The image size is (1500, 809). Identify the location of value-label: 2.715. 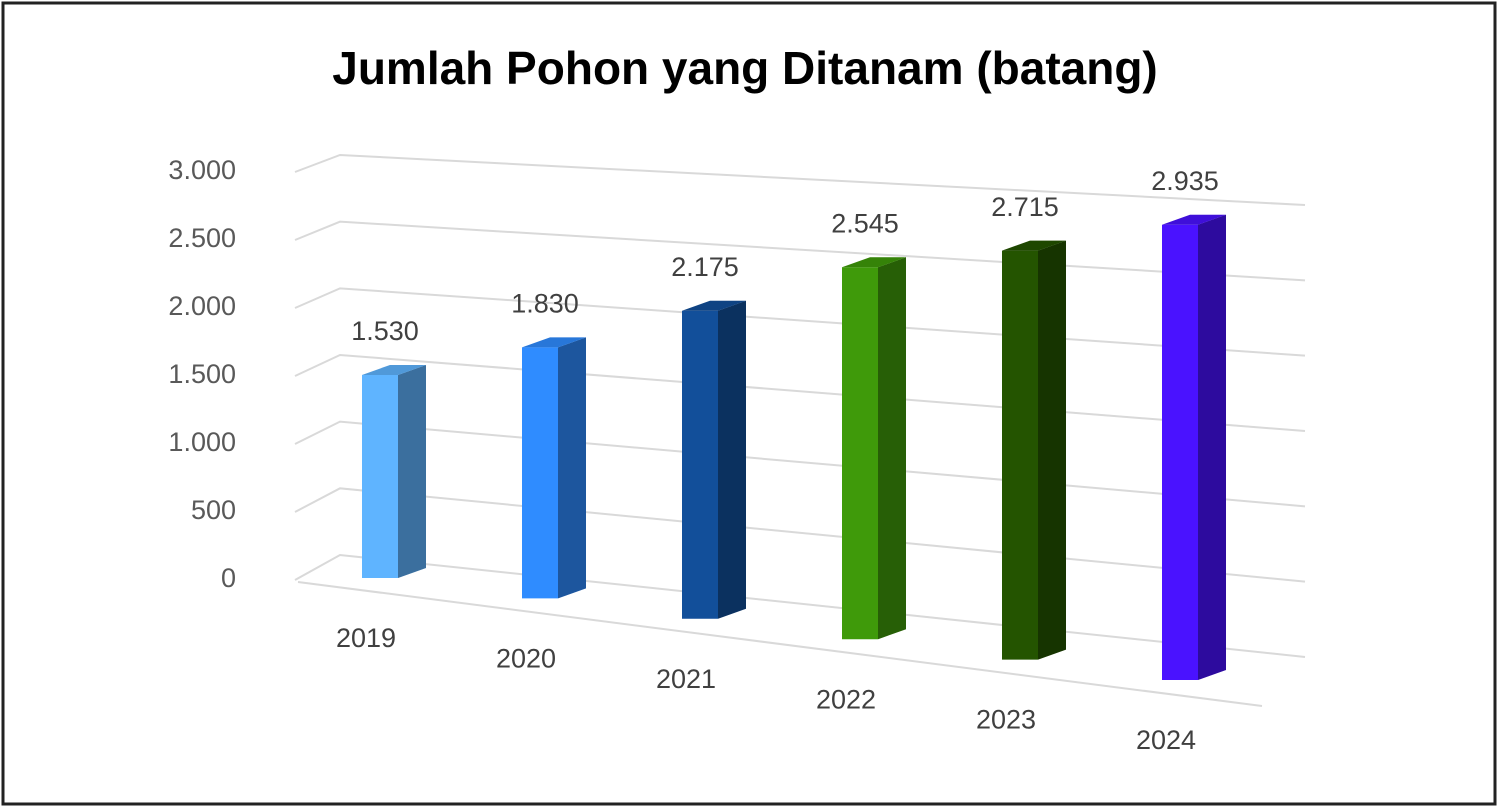
(1025, 207).